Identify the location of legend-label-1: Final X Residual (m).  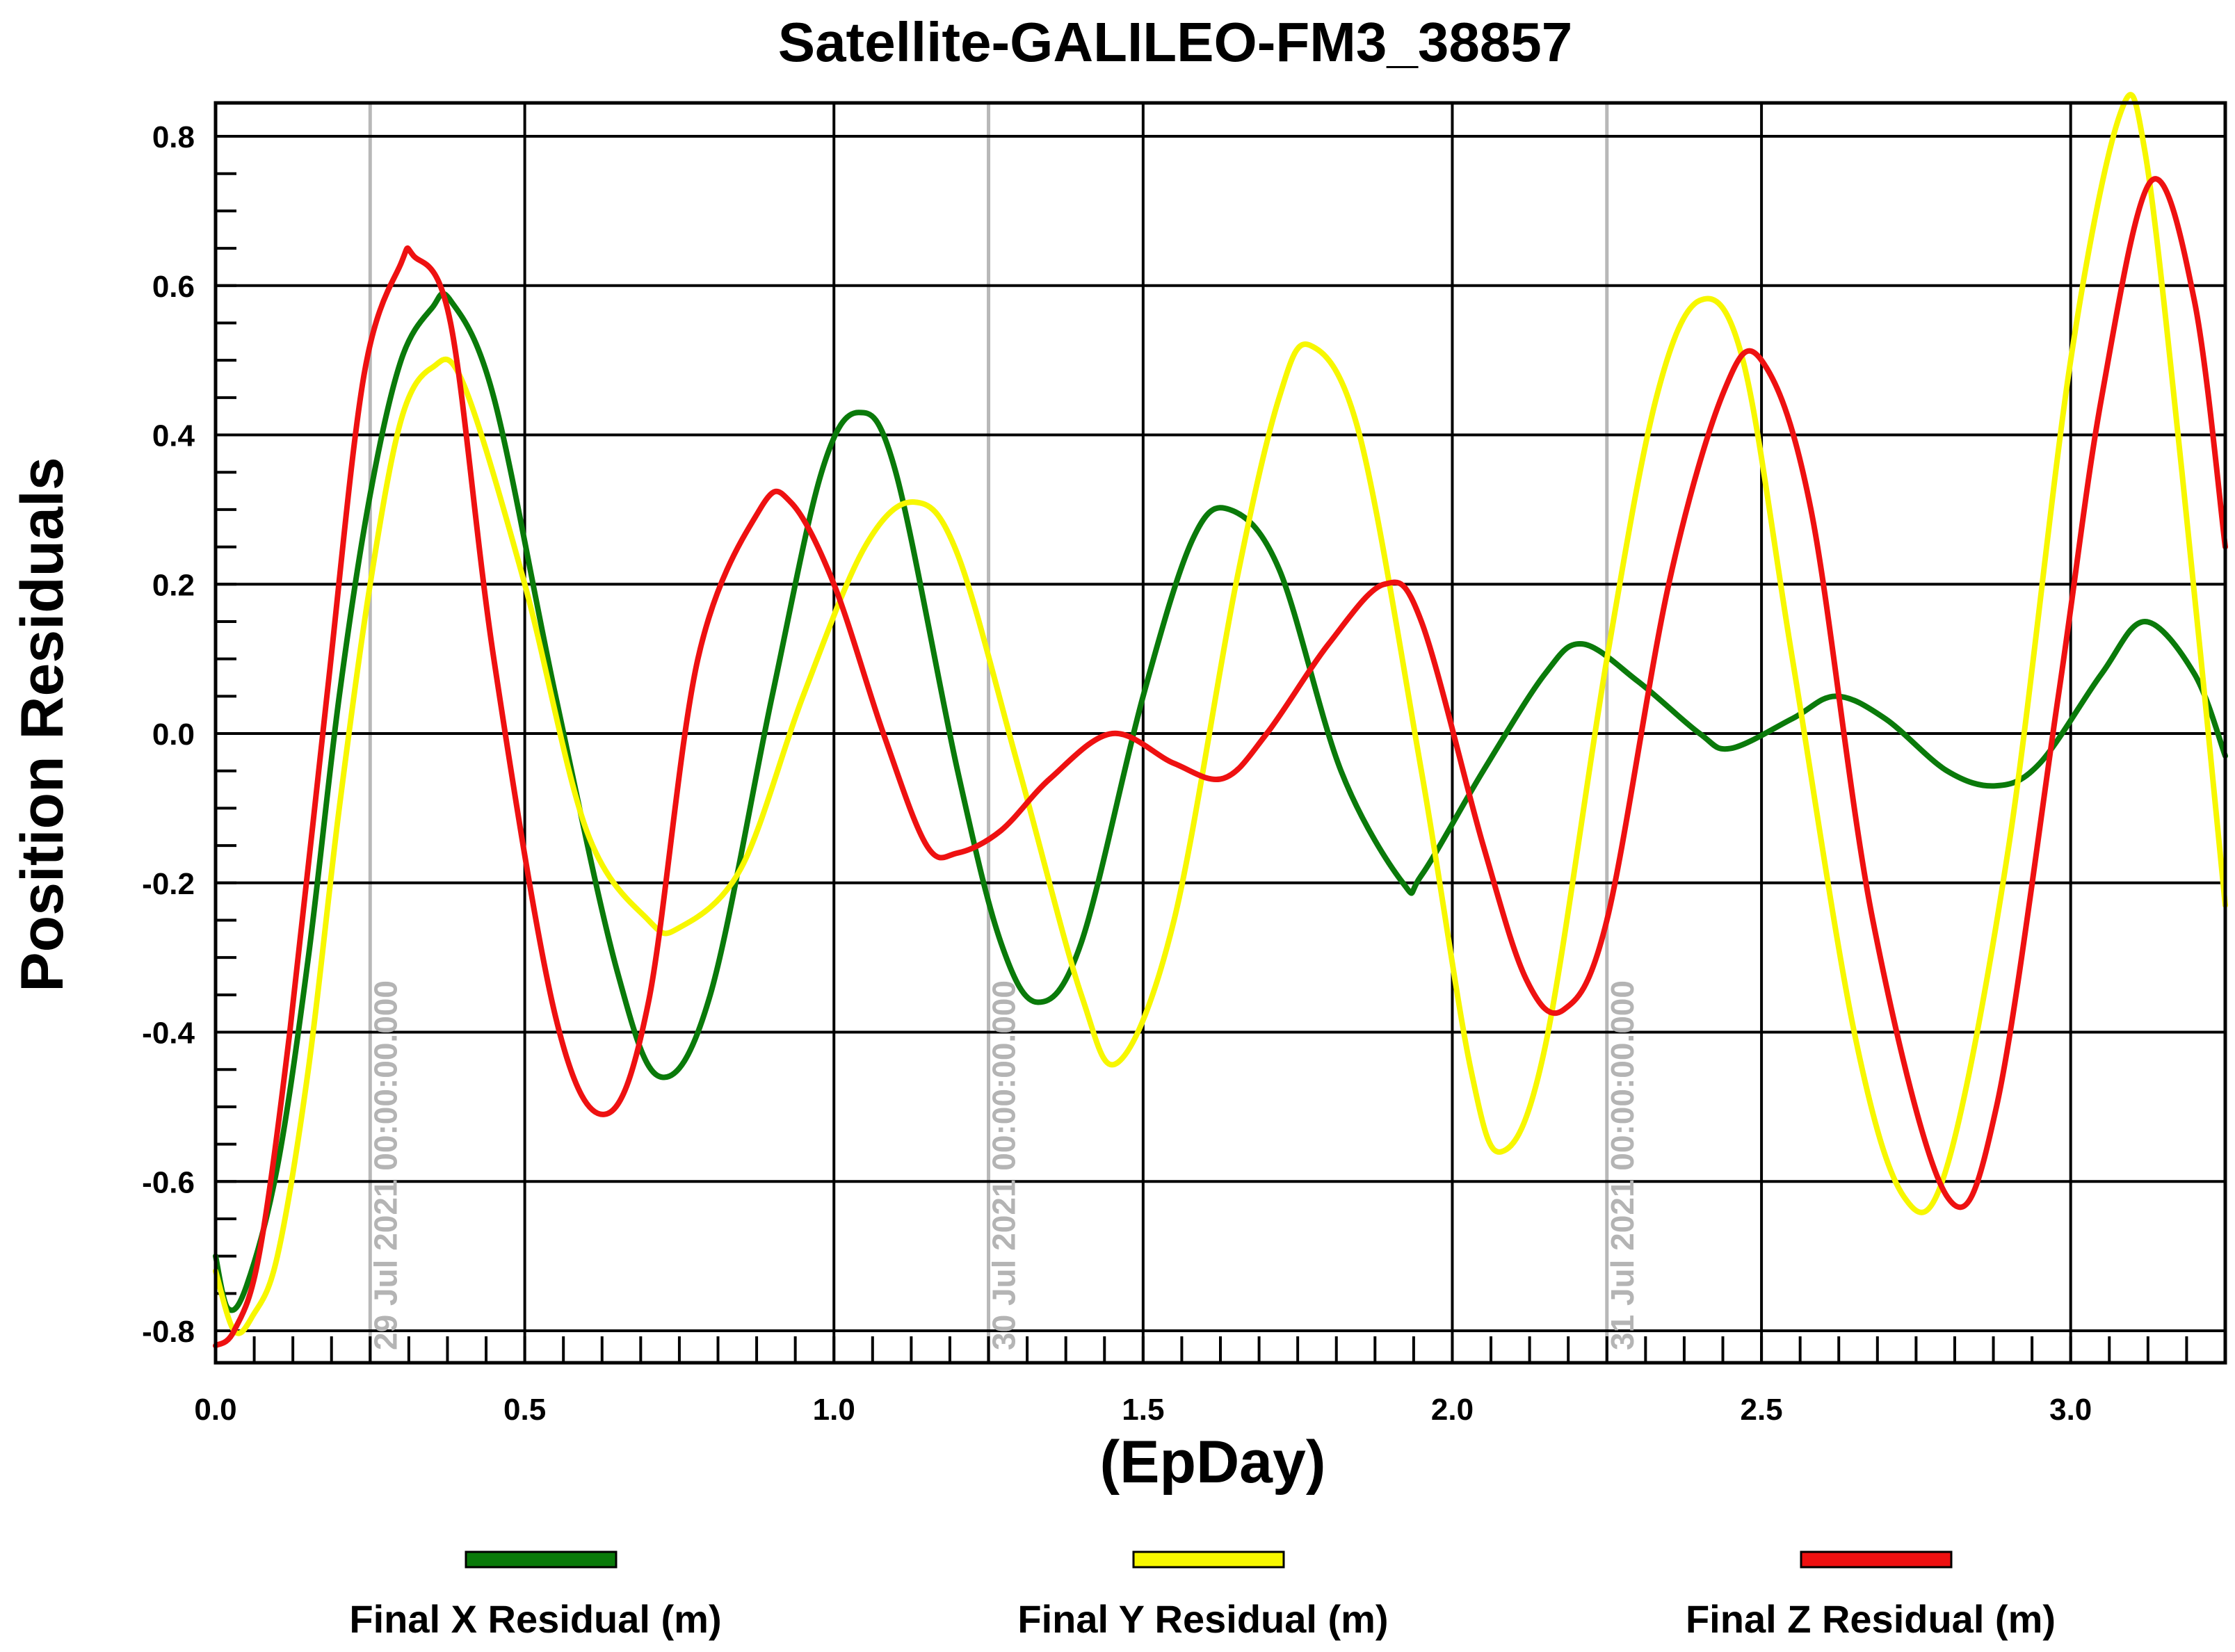
(535, 1619).